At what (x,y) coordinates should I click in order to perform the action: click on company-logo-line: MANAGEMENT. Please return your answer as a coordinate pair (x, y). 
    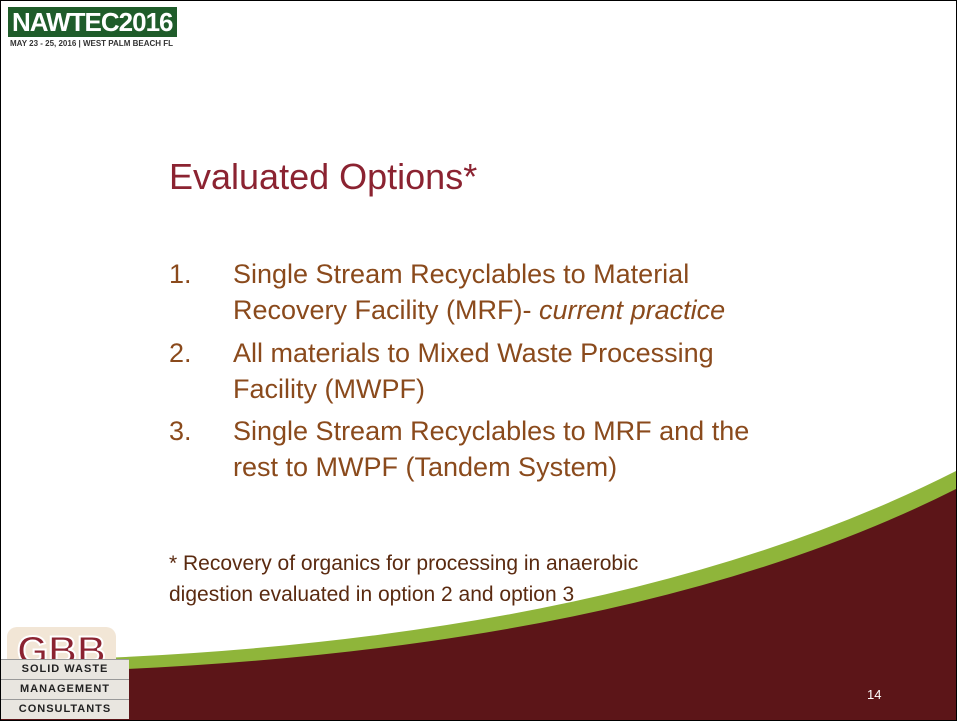
    Looking at the image, I should click on (65, 689).